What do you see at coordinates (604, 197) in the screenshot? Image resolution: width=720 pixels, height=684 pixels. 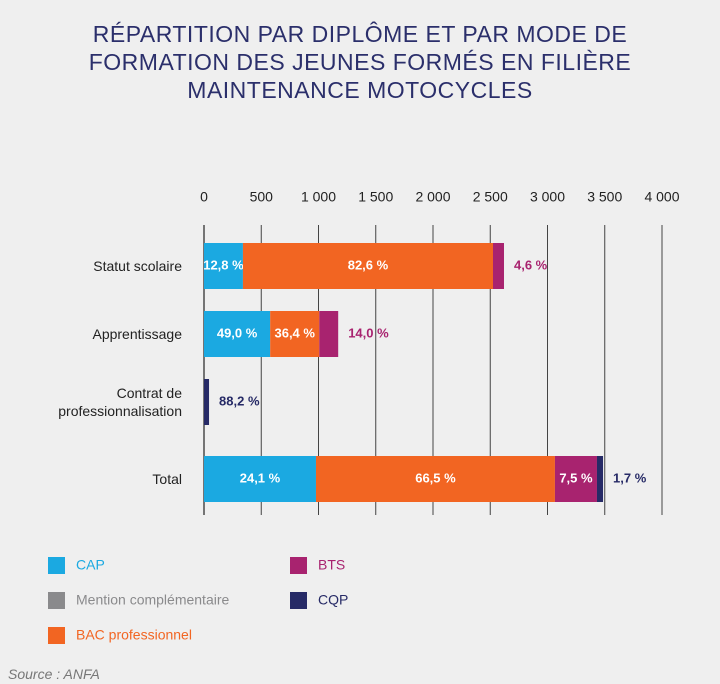 I see `x-tick-label: 3 500` at bounding box center [604, 197].